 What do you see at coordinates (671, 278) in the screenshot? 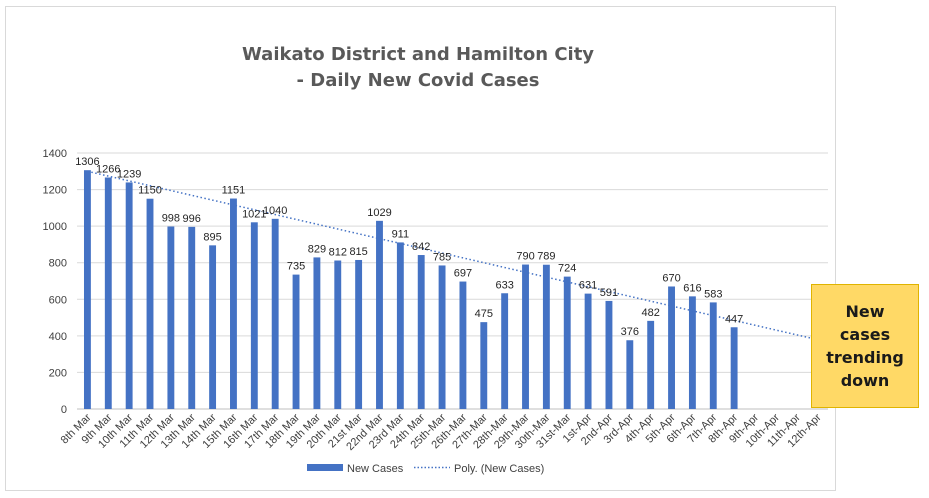
I see `data-label: 670` at bounding box center [671, 278].